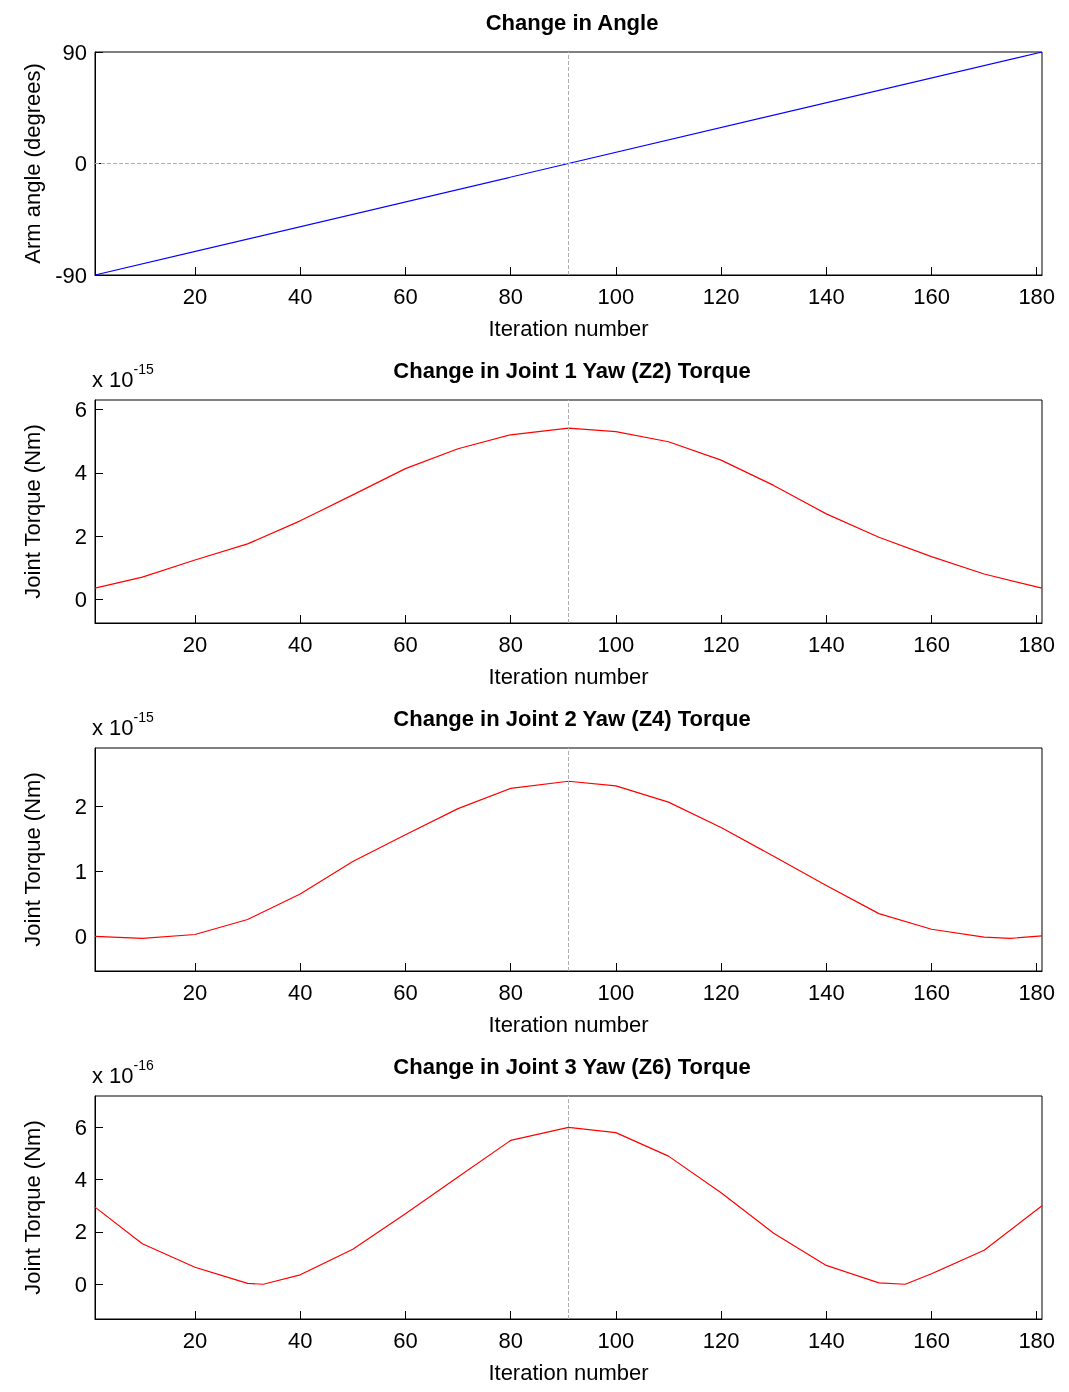  I want to click on chart-title: Change in Joint 1 Yaw (Z2) Torque, so click(572, 370).